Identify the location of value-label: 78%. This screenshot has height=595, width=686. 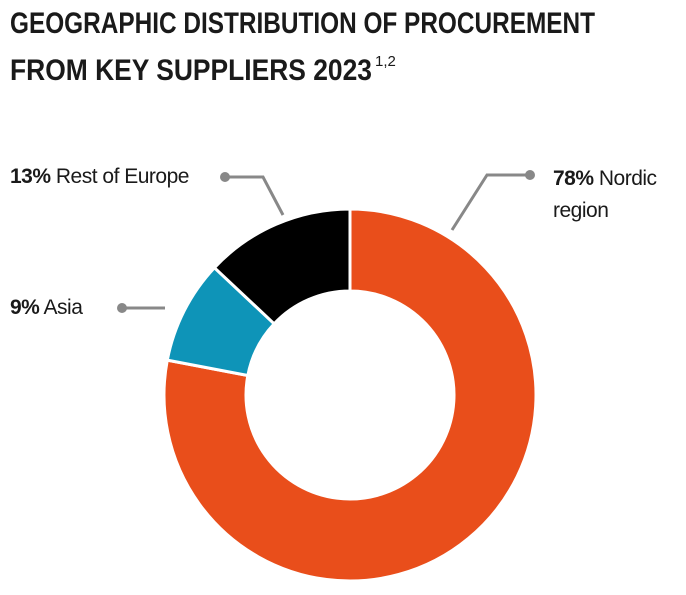
(573, 178).